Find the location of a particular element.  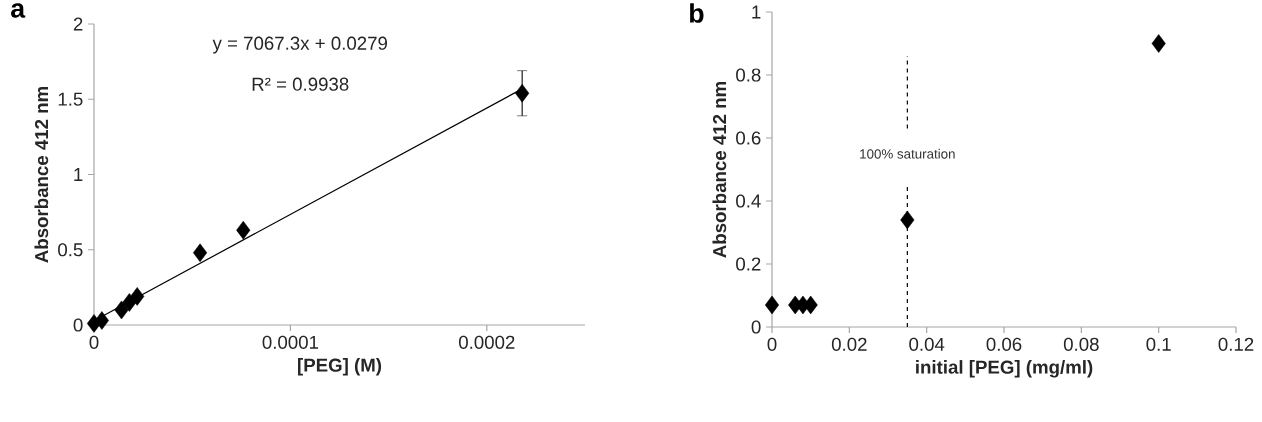

y-tick-label: 1.5 is located at coordinates (70, 99).